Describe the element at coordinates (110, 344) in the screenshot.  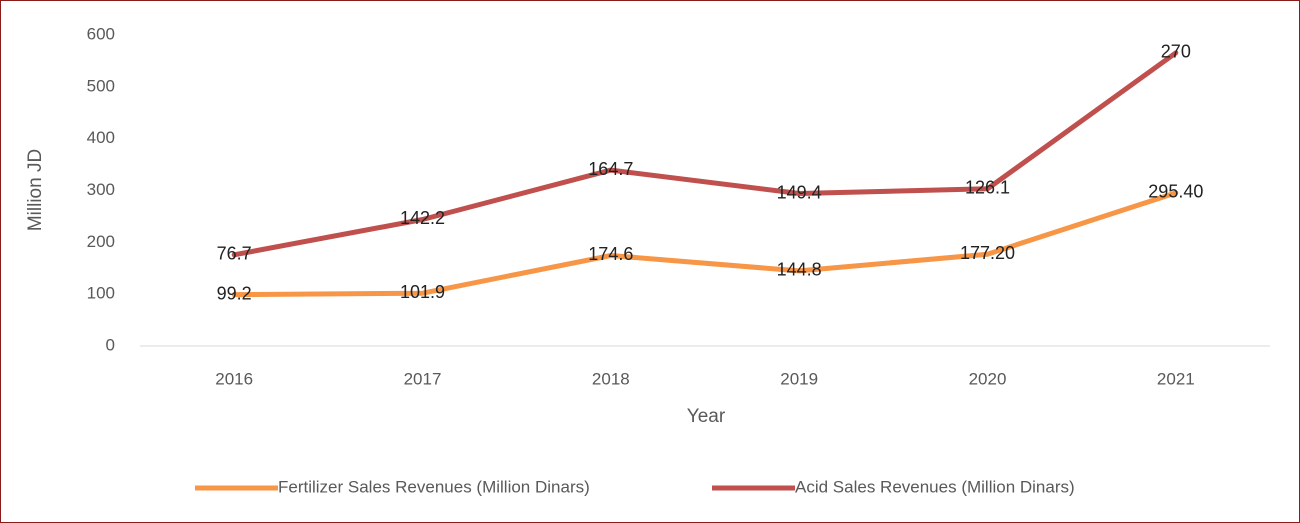
I see `y-tick-label: 0` at that location.